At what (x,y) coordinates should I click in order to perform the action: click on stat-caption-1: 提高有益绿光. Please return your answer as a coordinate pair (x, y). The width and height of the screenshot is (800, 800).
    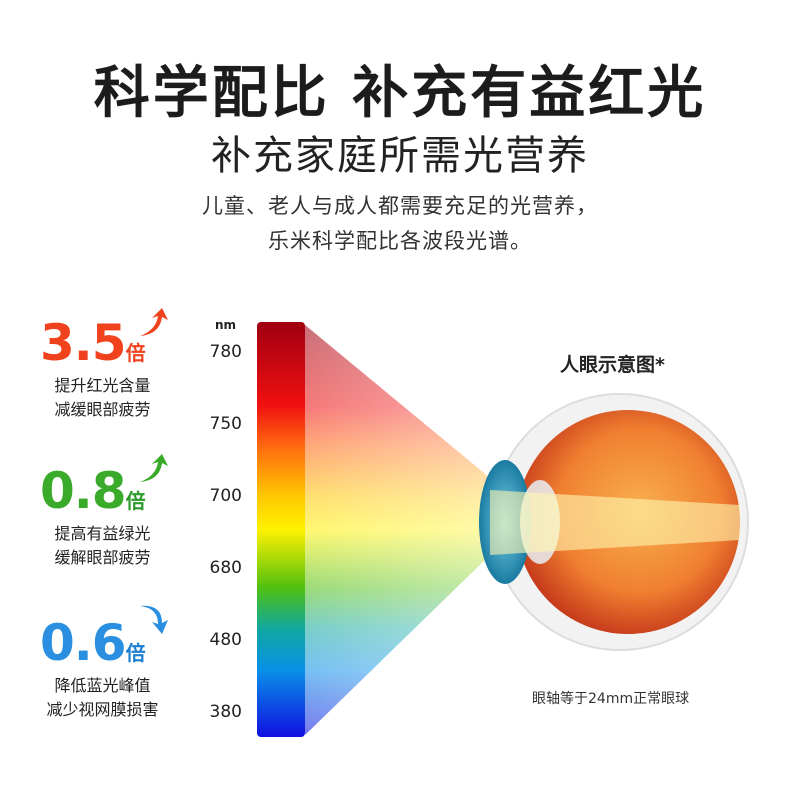
    Looking at the image, I should click on (102, 533).